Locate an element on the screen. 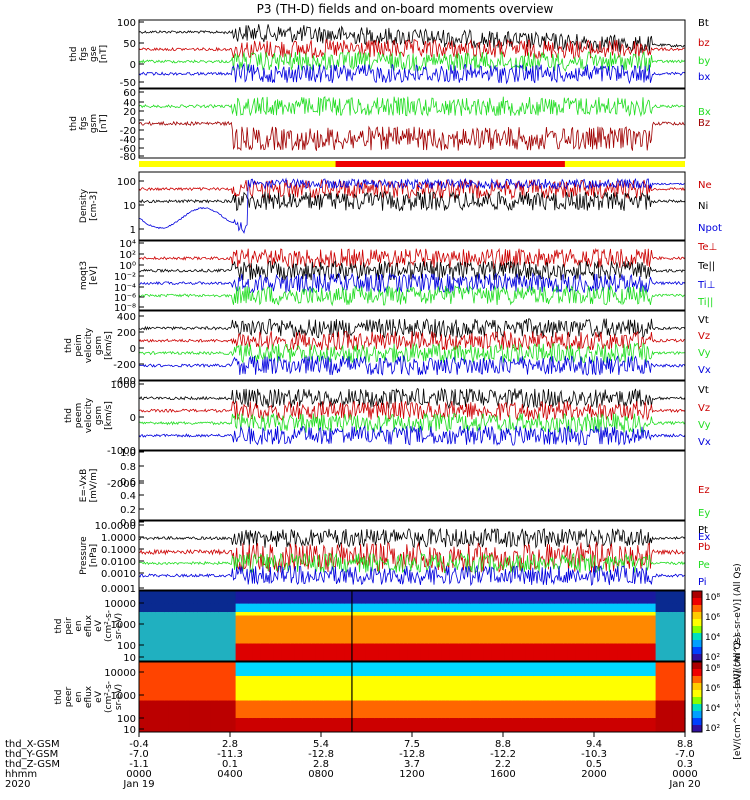  y-tick-label: -2000 is located at coordinates (121, 484).